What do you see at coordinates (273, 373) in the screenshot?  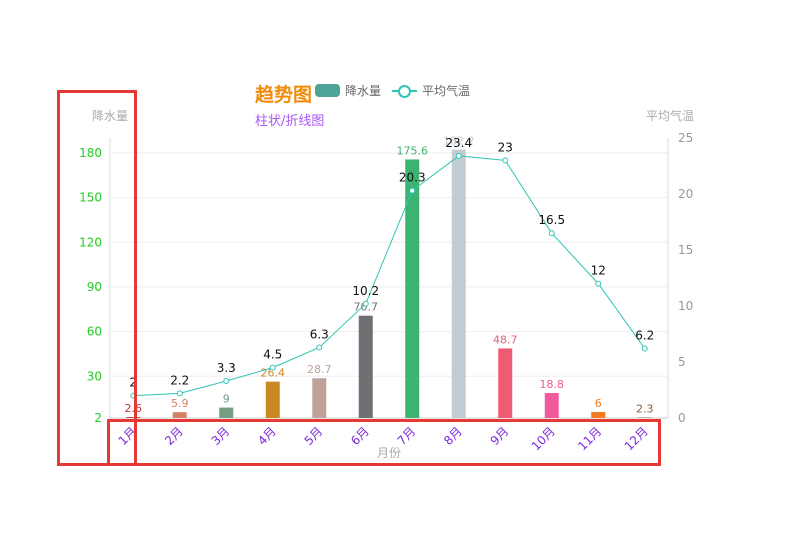 I see `bar-value-label: 26.4` at bounding box center [273, 373].